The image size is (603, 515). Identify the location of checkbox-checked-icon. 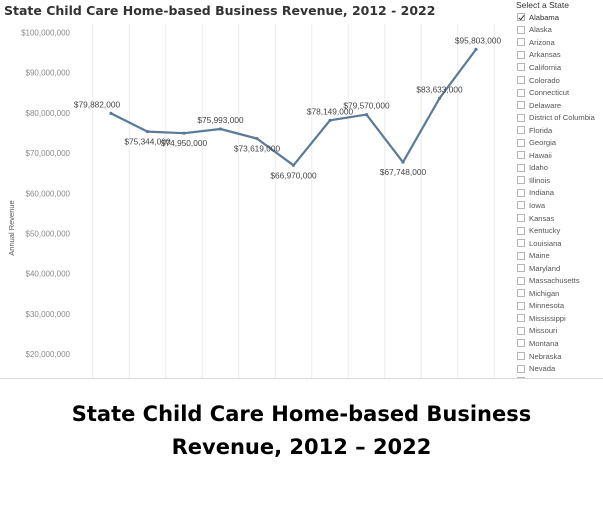
(521, 17).